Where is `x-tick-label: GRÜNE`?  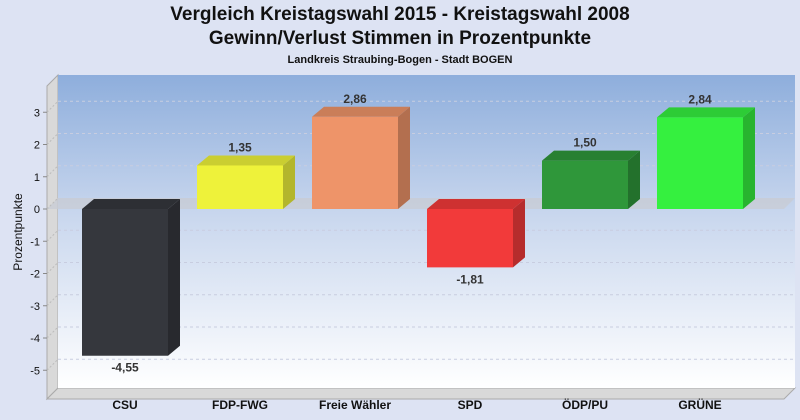
x-tick-label: GRÜNE is located at coordinates (699, 404).